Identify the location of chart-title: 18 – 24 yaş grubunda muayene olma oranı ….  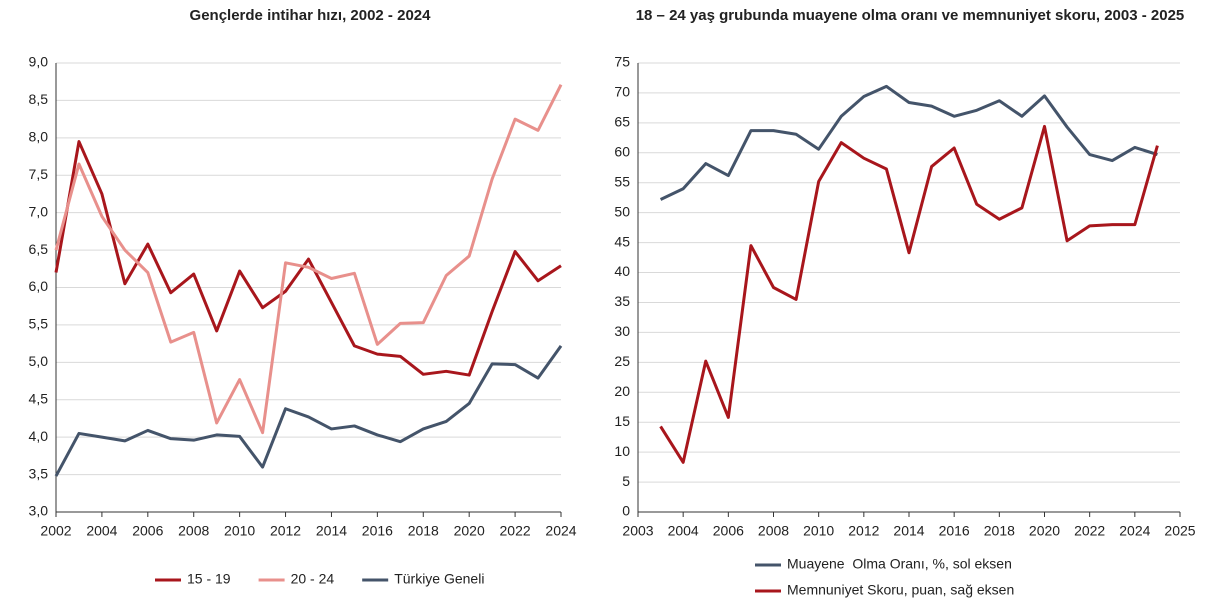
(910, 15).